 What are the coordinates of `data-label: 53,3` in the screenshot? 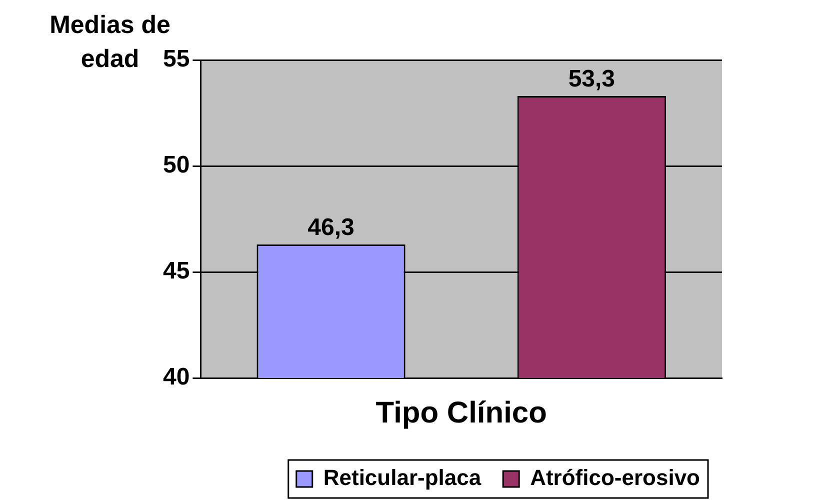 It's located at (592, 79).